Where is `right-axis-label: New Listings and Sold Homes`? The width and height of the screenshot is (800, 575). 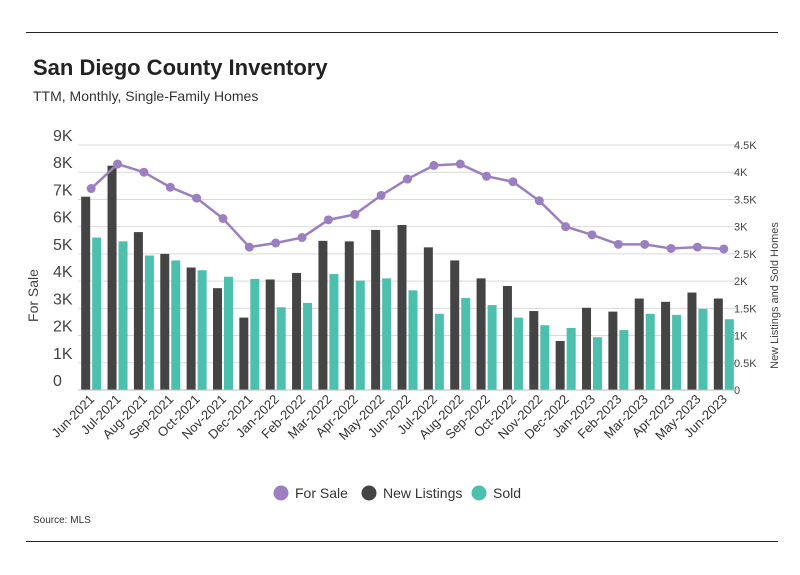
right-axis-label: New Listings and Sold Homes is located at coordinates (775, 295).